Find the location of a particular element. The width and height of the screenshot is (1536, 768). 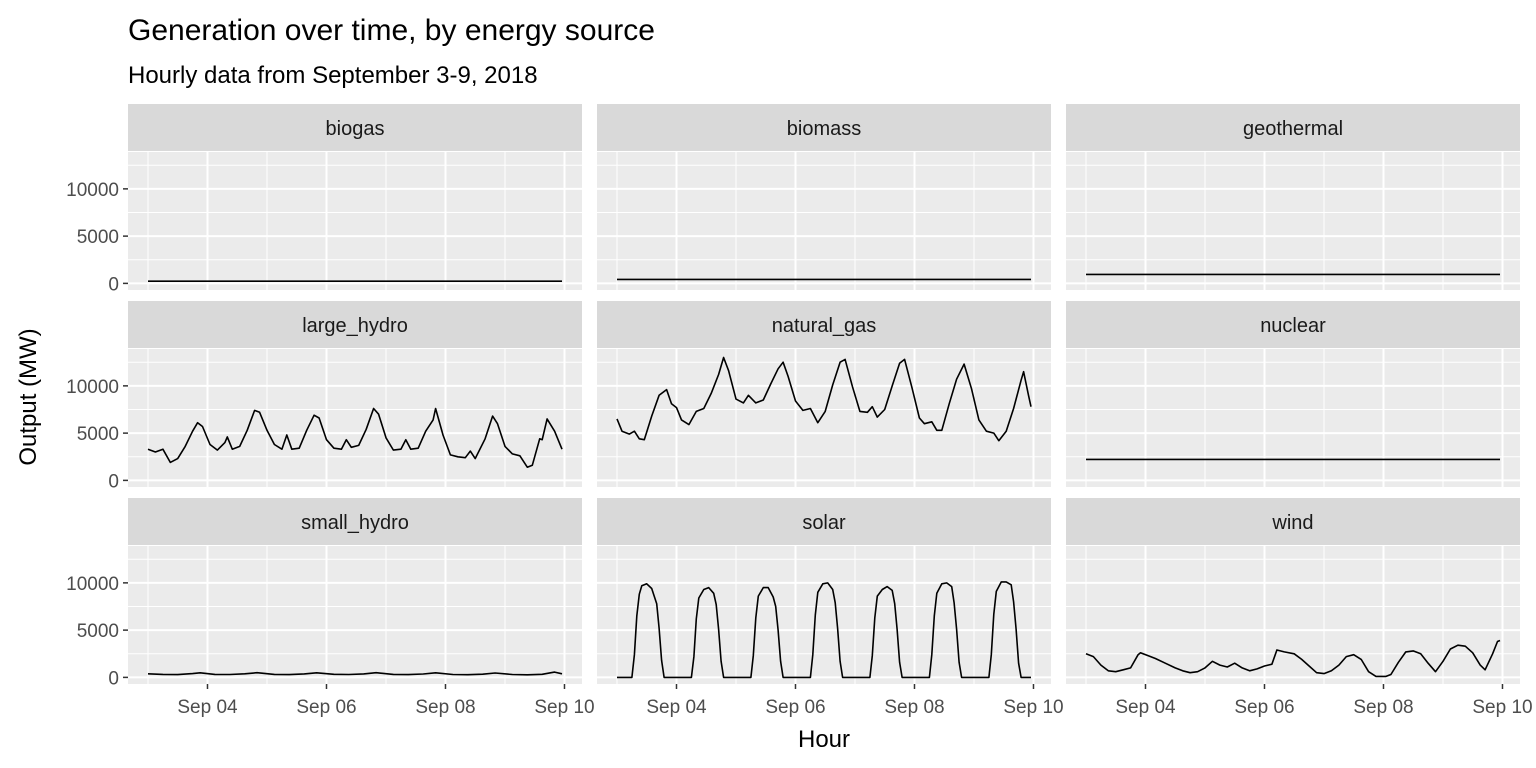

facet-label: wind is located at coordinates (1292, 523).